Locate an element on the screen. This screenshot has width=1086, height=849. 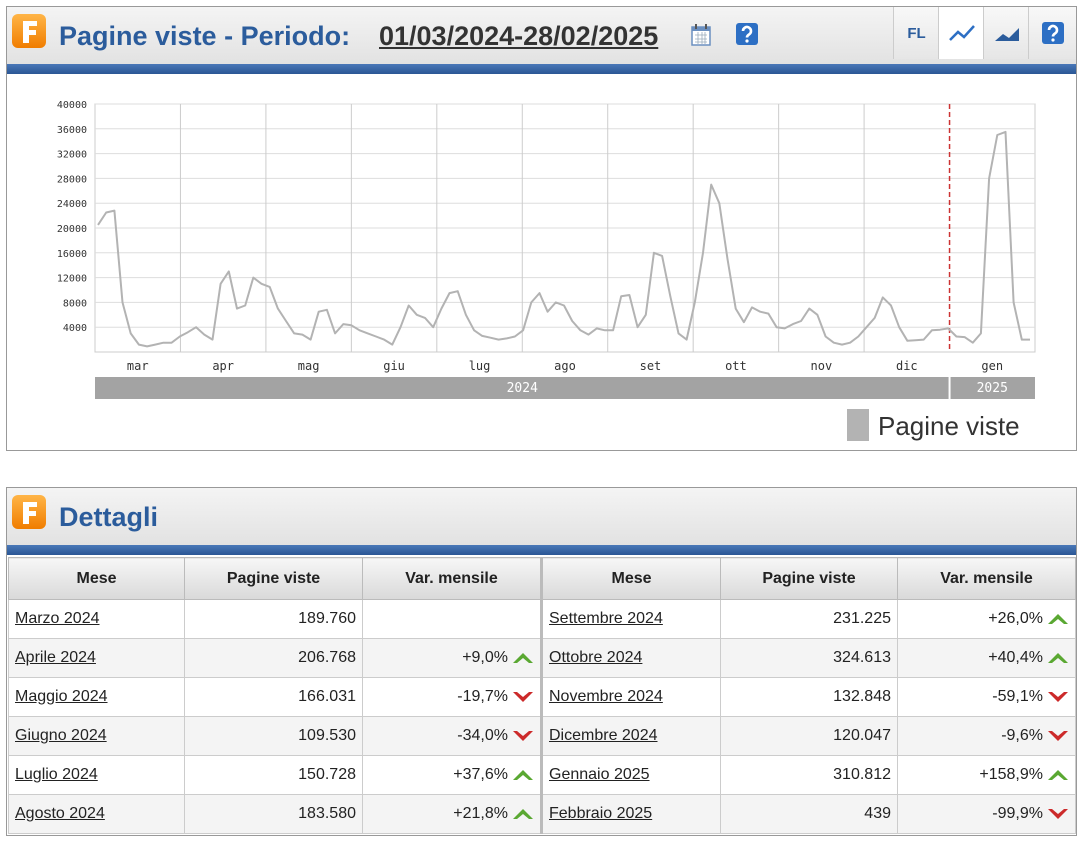
views-cell: 189.760 is located at coordinates (273, 619).